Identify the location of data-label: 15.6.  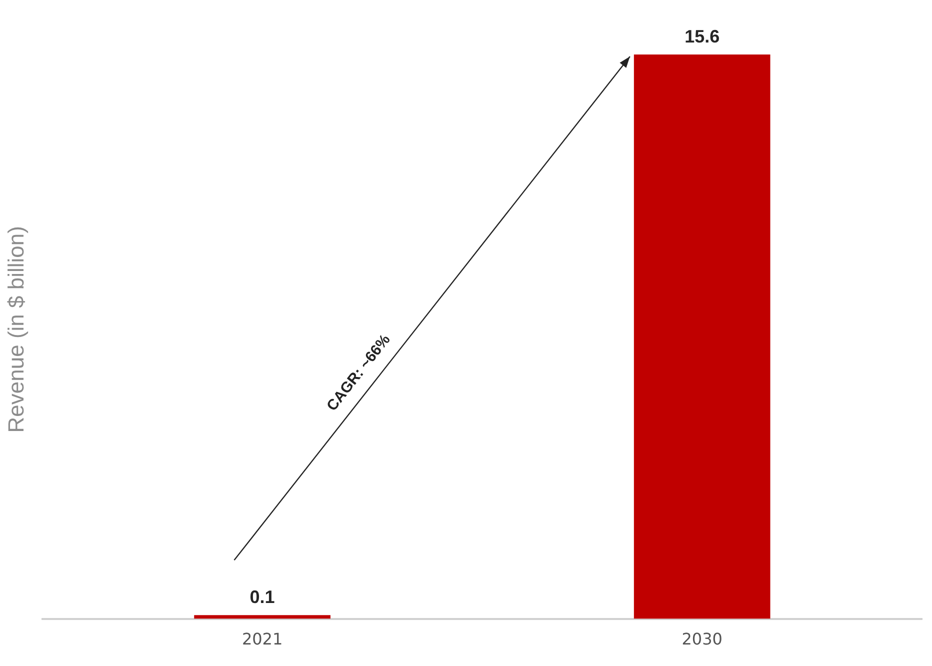
(702, 36).